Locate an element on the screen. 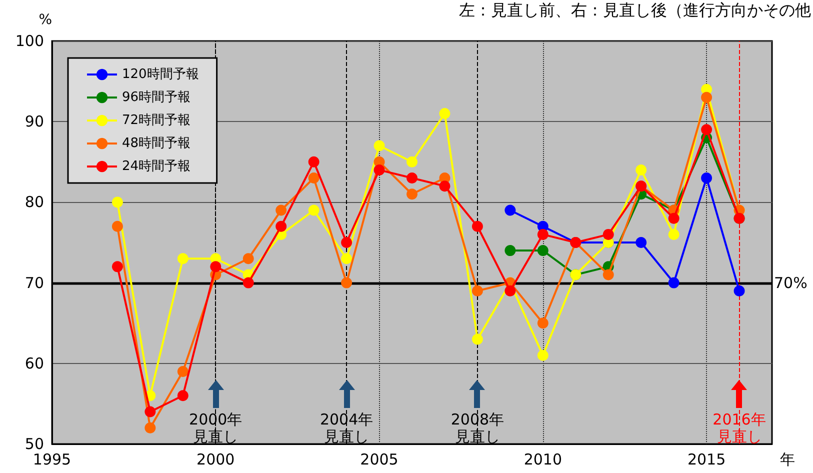 Image resolution: width=813 pixels, height=473 pixels. x-tick-label: 2010 is located at coordinates (543, 459).